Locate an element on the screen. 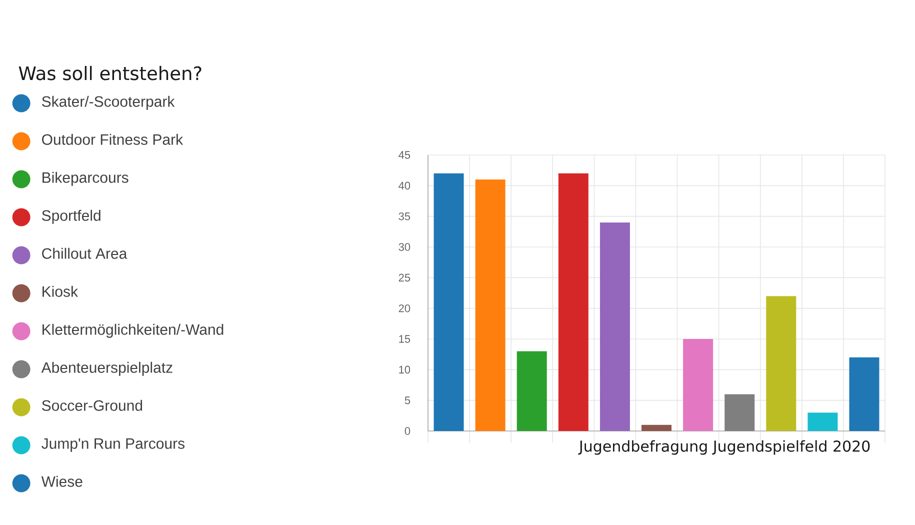 The width and height of the screenshot is (915, 525). legend-title: Was soll entstehen? is located at coordinates (110, 73).